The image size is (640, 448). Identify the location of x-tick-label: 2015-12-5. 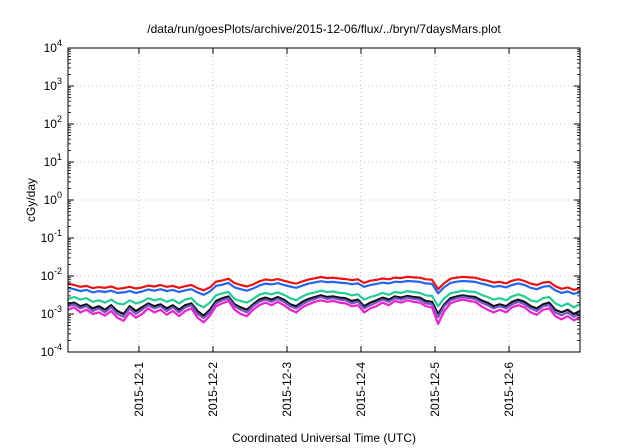
(435, 389).